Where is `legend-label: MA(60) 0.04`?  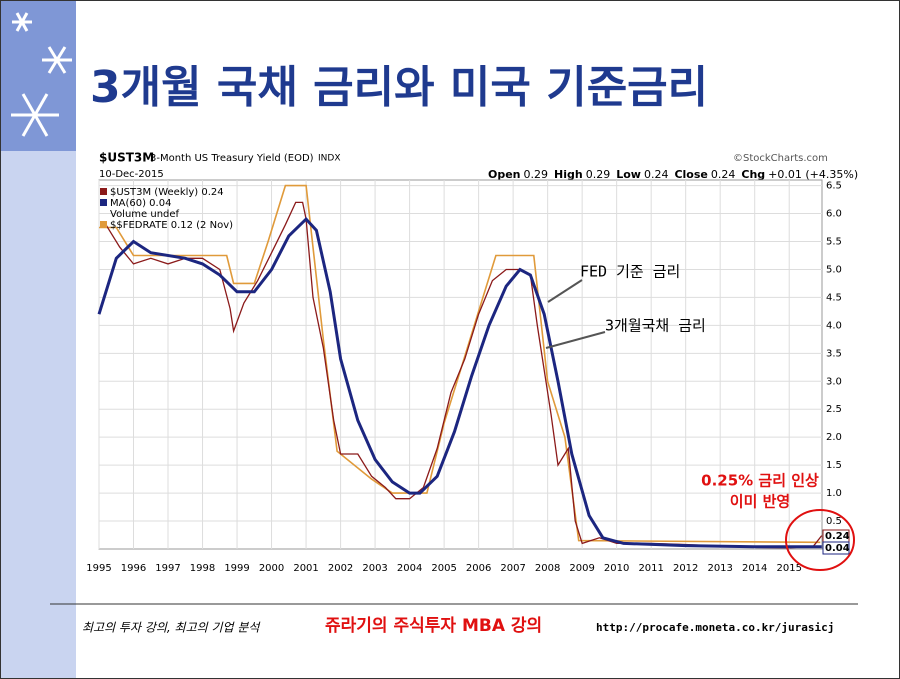 legend-label: MA(60) 0.04 is located at coordinates (140, 203).